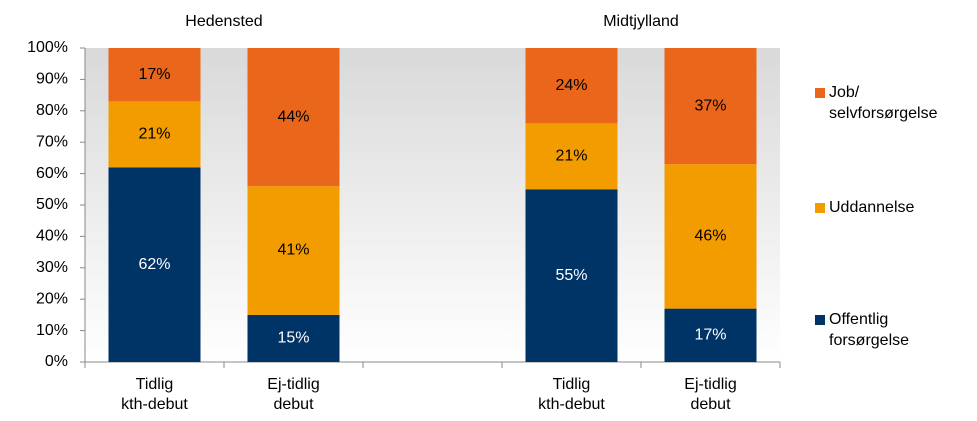 Image resolution: width=977 pixels, height=421 pixels. I want to click on data-label: 37%, so click(710, 105).